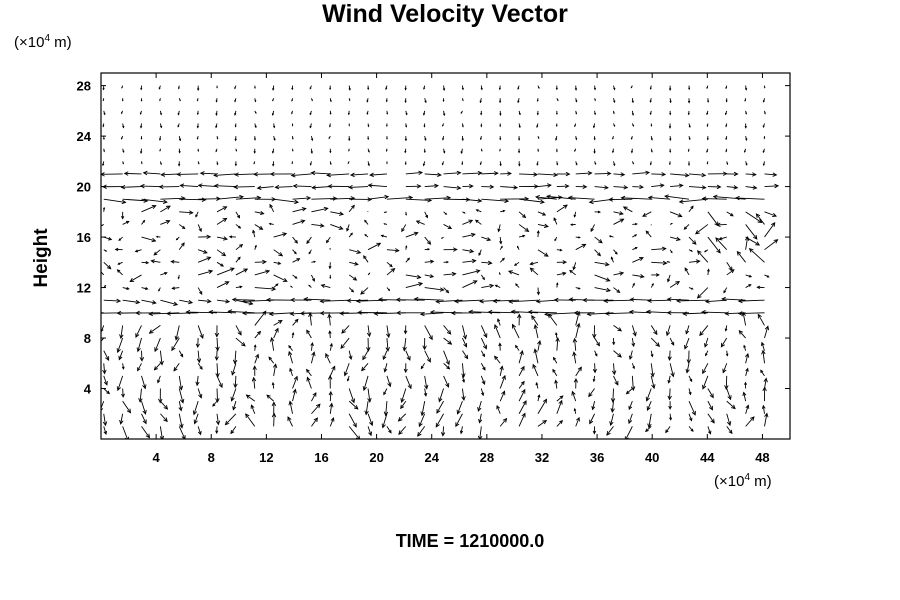 The width and height of the screenshot is (900, 600). Describe the element at coordinates (157, 457) in the screenshot. I see `x-tick-label: 4` at that location.